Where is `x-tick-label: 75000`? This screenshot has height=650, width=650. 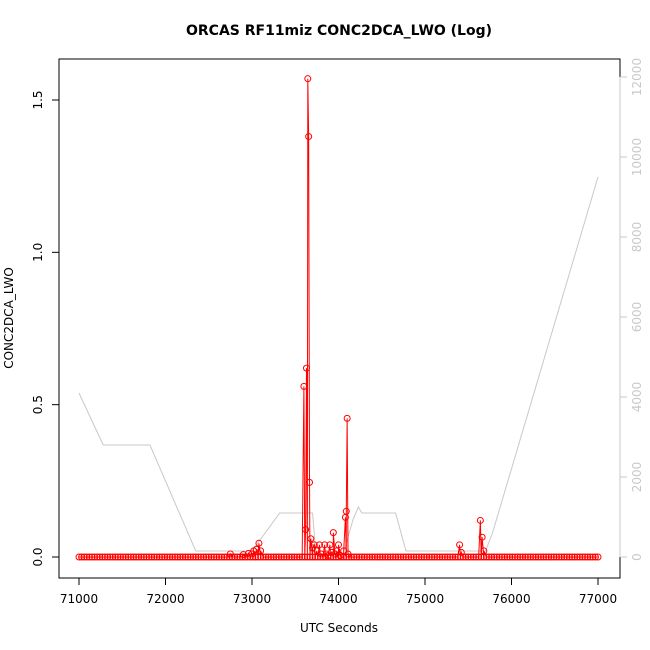
x-tick-label: 75000 is located at coordinates (425, 599).